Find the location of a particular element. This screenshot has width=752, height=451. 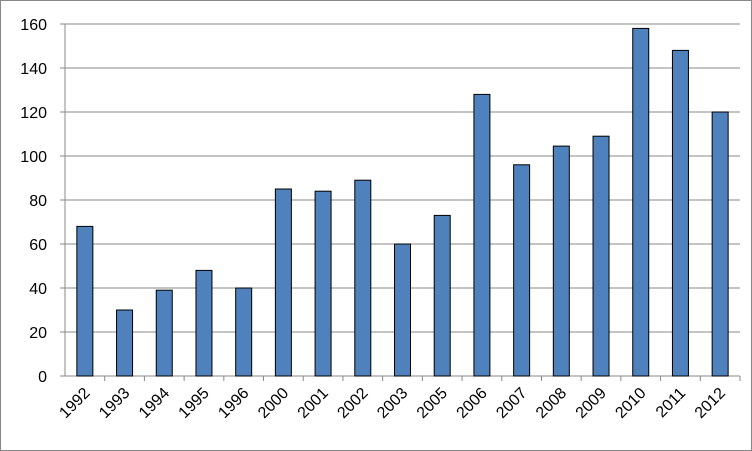

y-tick-label: 80 is located at coordinates (38, 201).